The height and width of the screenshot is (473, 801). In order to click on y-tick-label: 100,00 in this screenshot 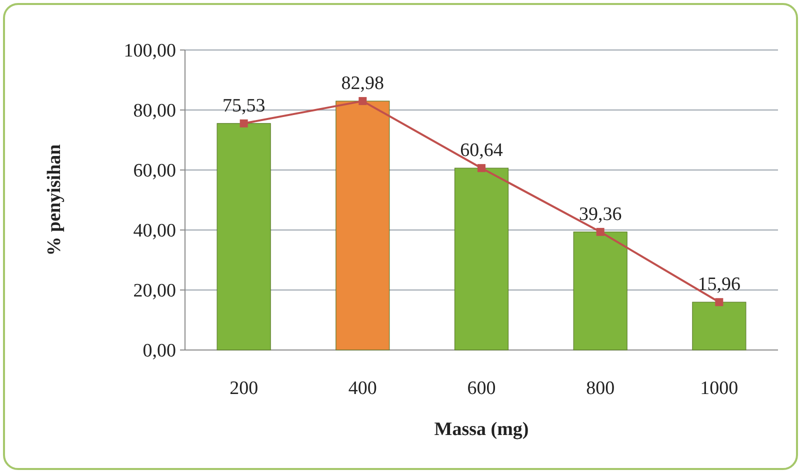, I will do `click(150, 51)`.